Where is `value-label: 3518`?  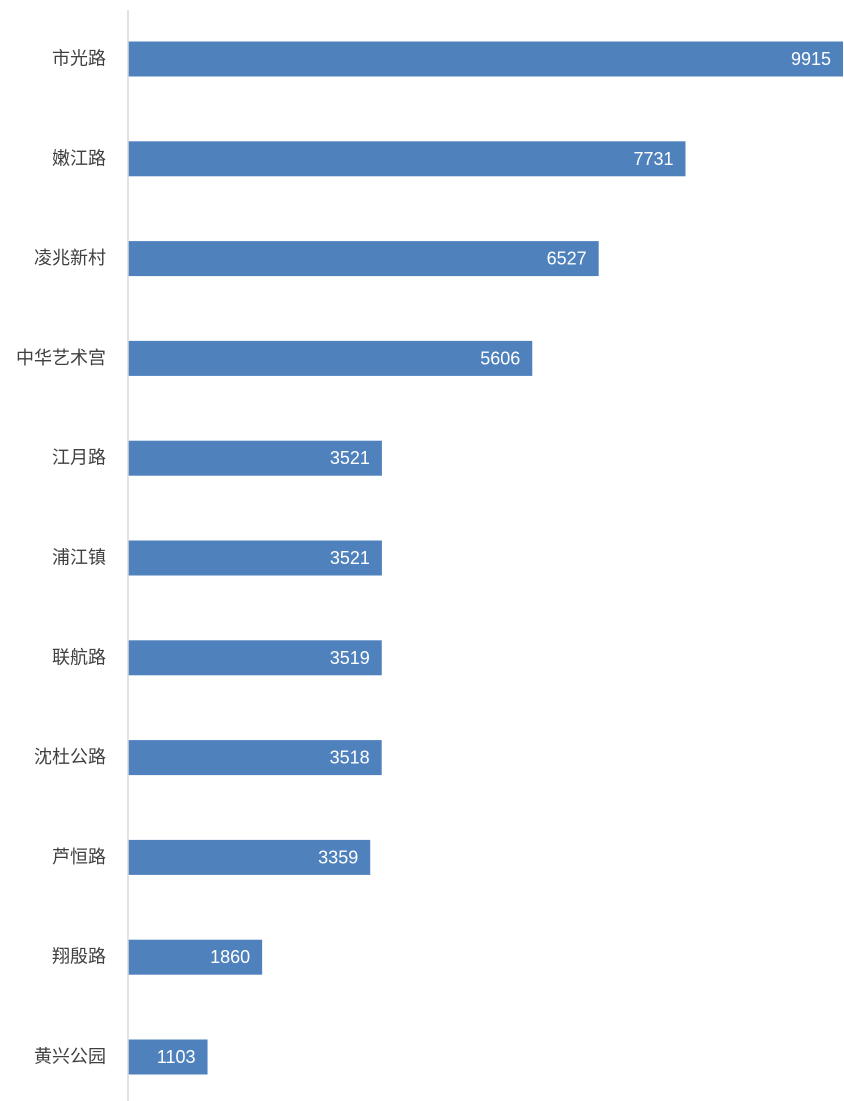 value-label: 3518 is located at coordinates (350, 758).